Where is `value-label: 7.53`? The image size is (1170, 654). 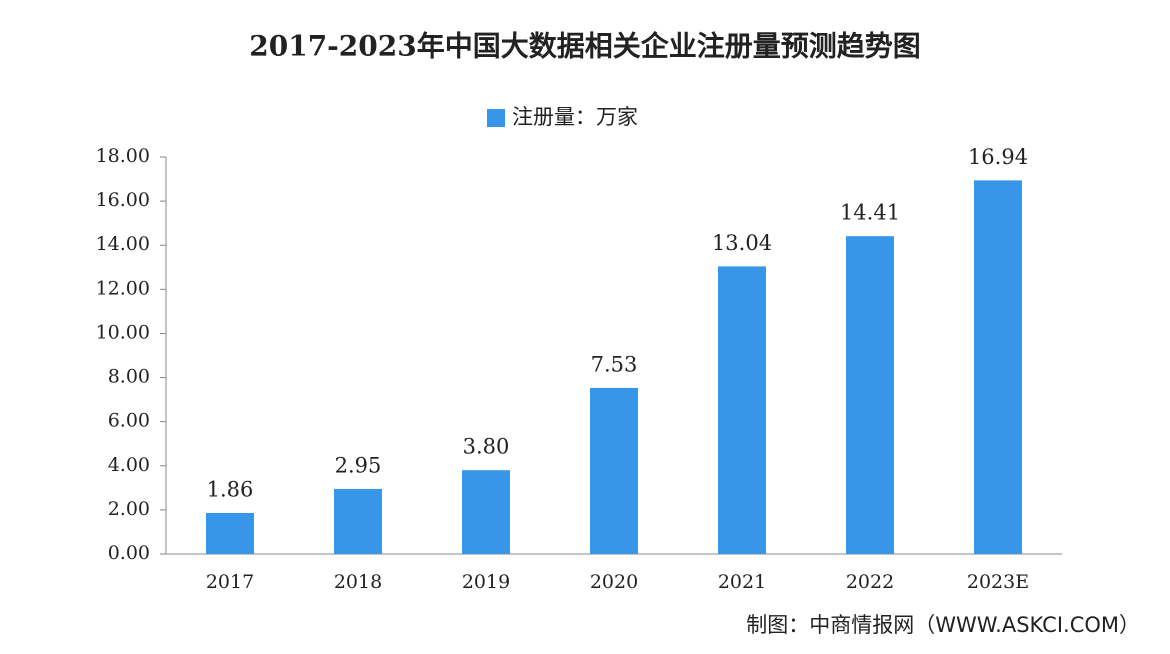 value-label: 7.53 is located at coordinates (614, 364).